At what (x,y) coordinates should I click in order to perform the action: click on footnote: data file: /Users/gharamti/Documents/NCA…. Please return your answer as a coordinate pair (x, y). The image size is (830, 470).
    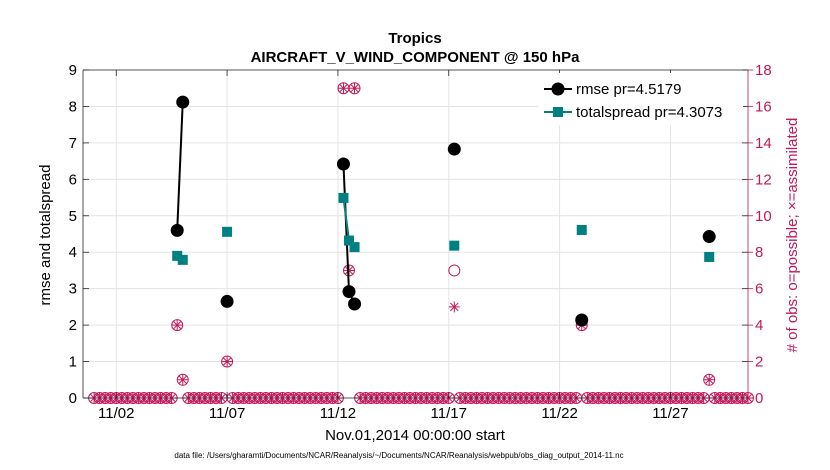
    Looking at the image, I should click on (398, 455).